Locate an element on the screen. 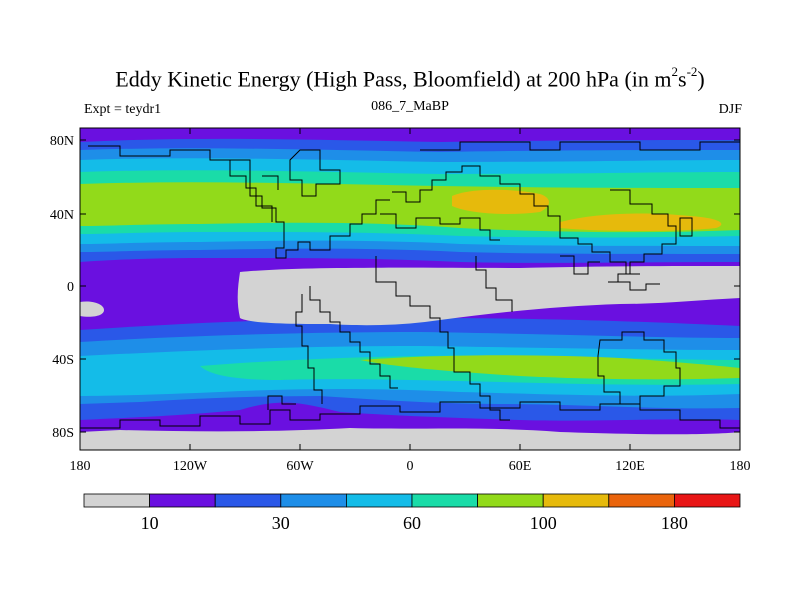 This screenshot has width=800, height=600. coast-antarctica is located at coordinates (410, 415).